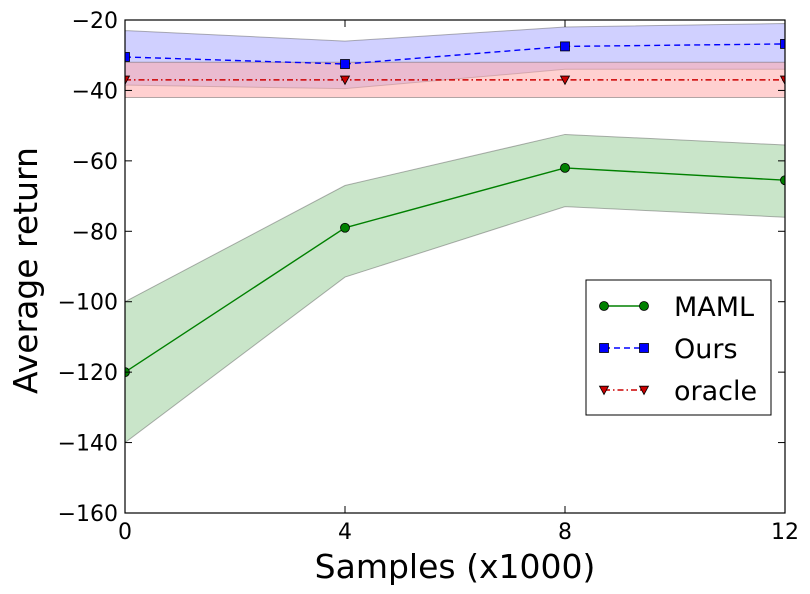 The width and height of the screenshot is (810, 594). Describe the element at coordinates (604, 306) in the screenshot. I see `legend-marker-start-maml` at that location.